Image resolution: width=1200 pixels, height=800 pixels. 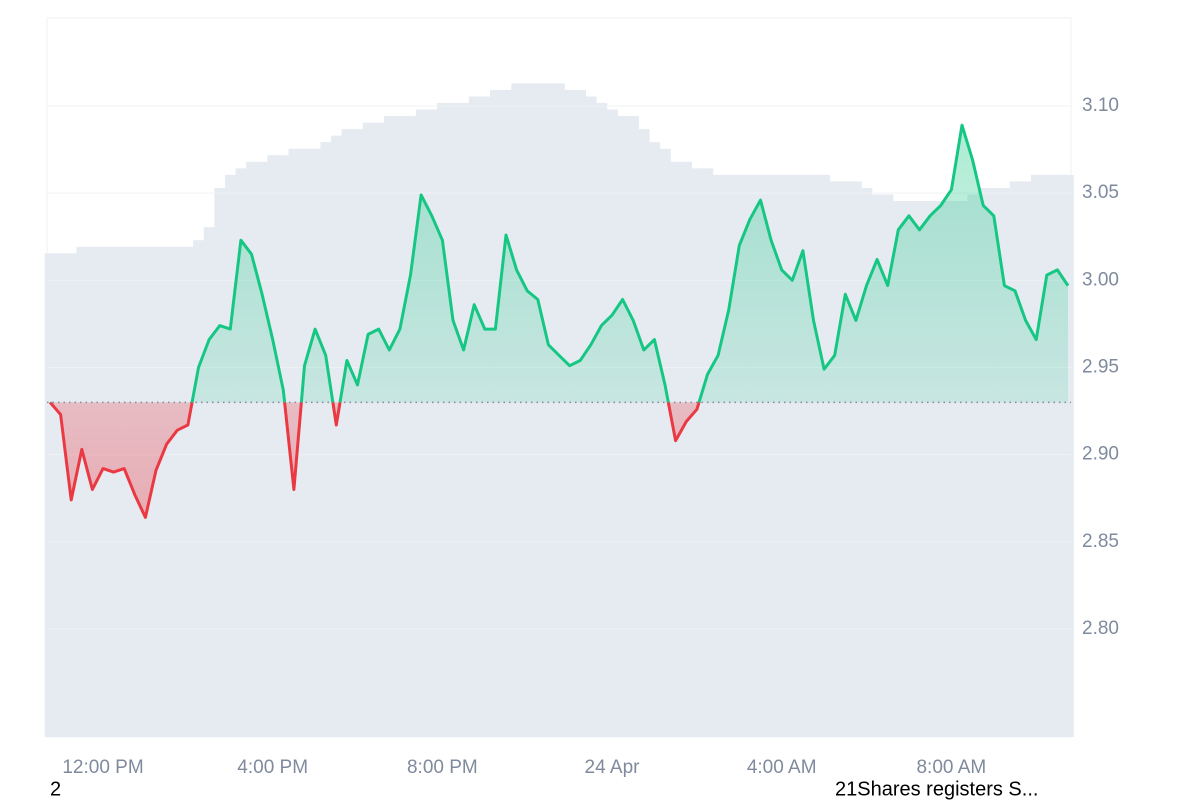 I want to click on x-tick-label: 4:00 PM, so click(x=272, y=767).